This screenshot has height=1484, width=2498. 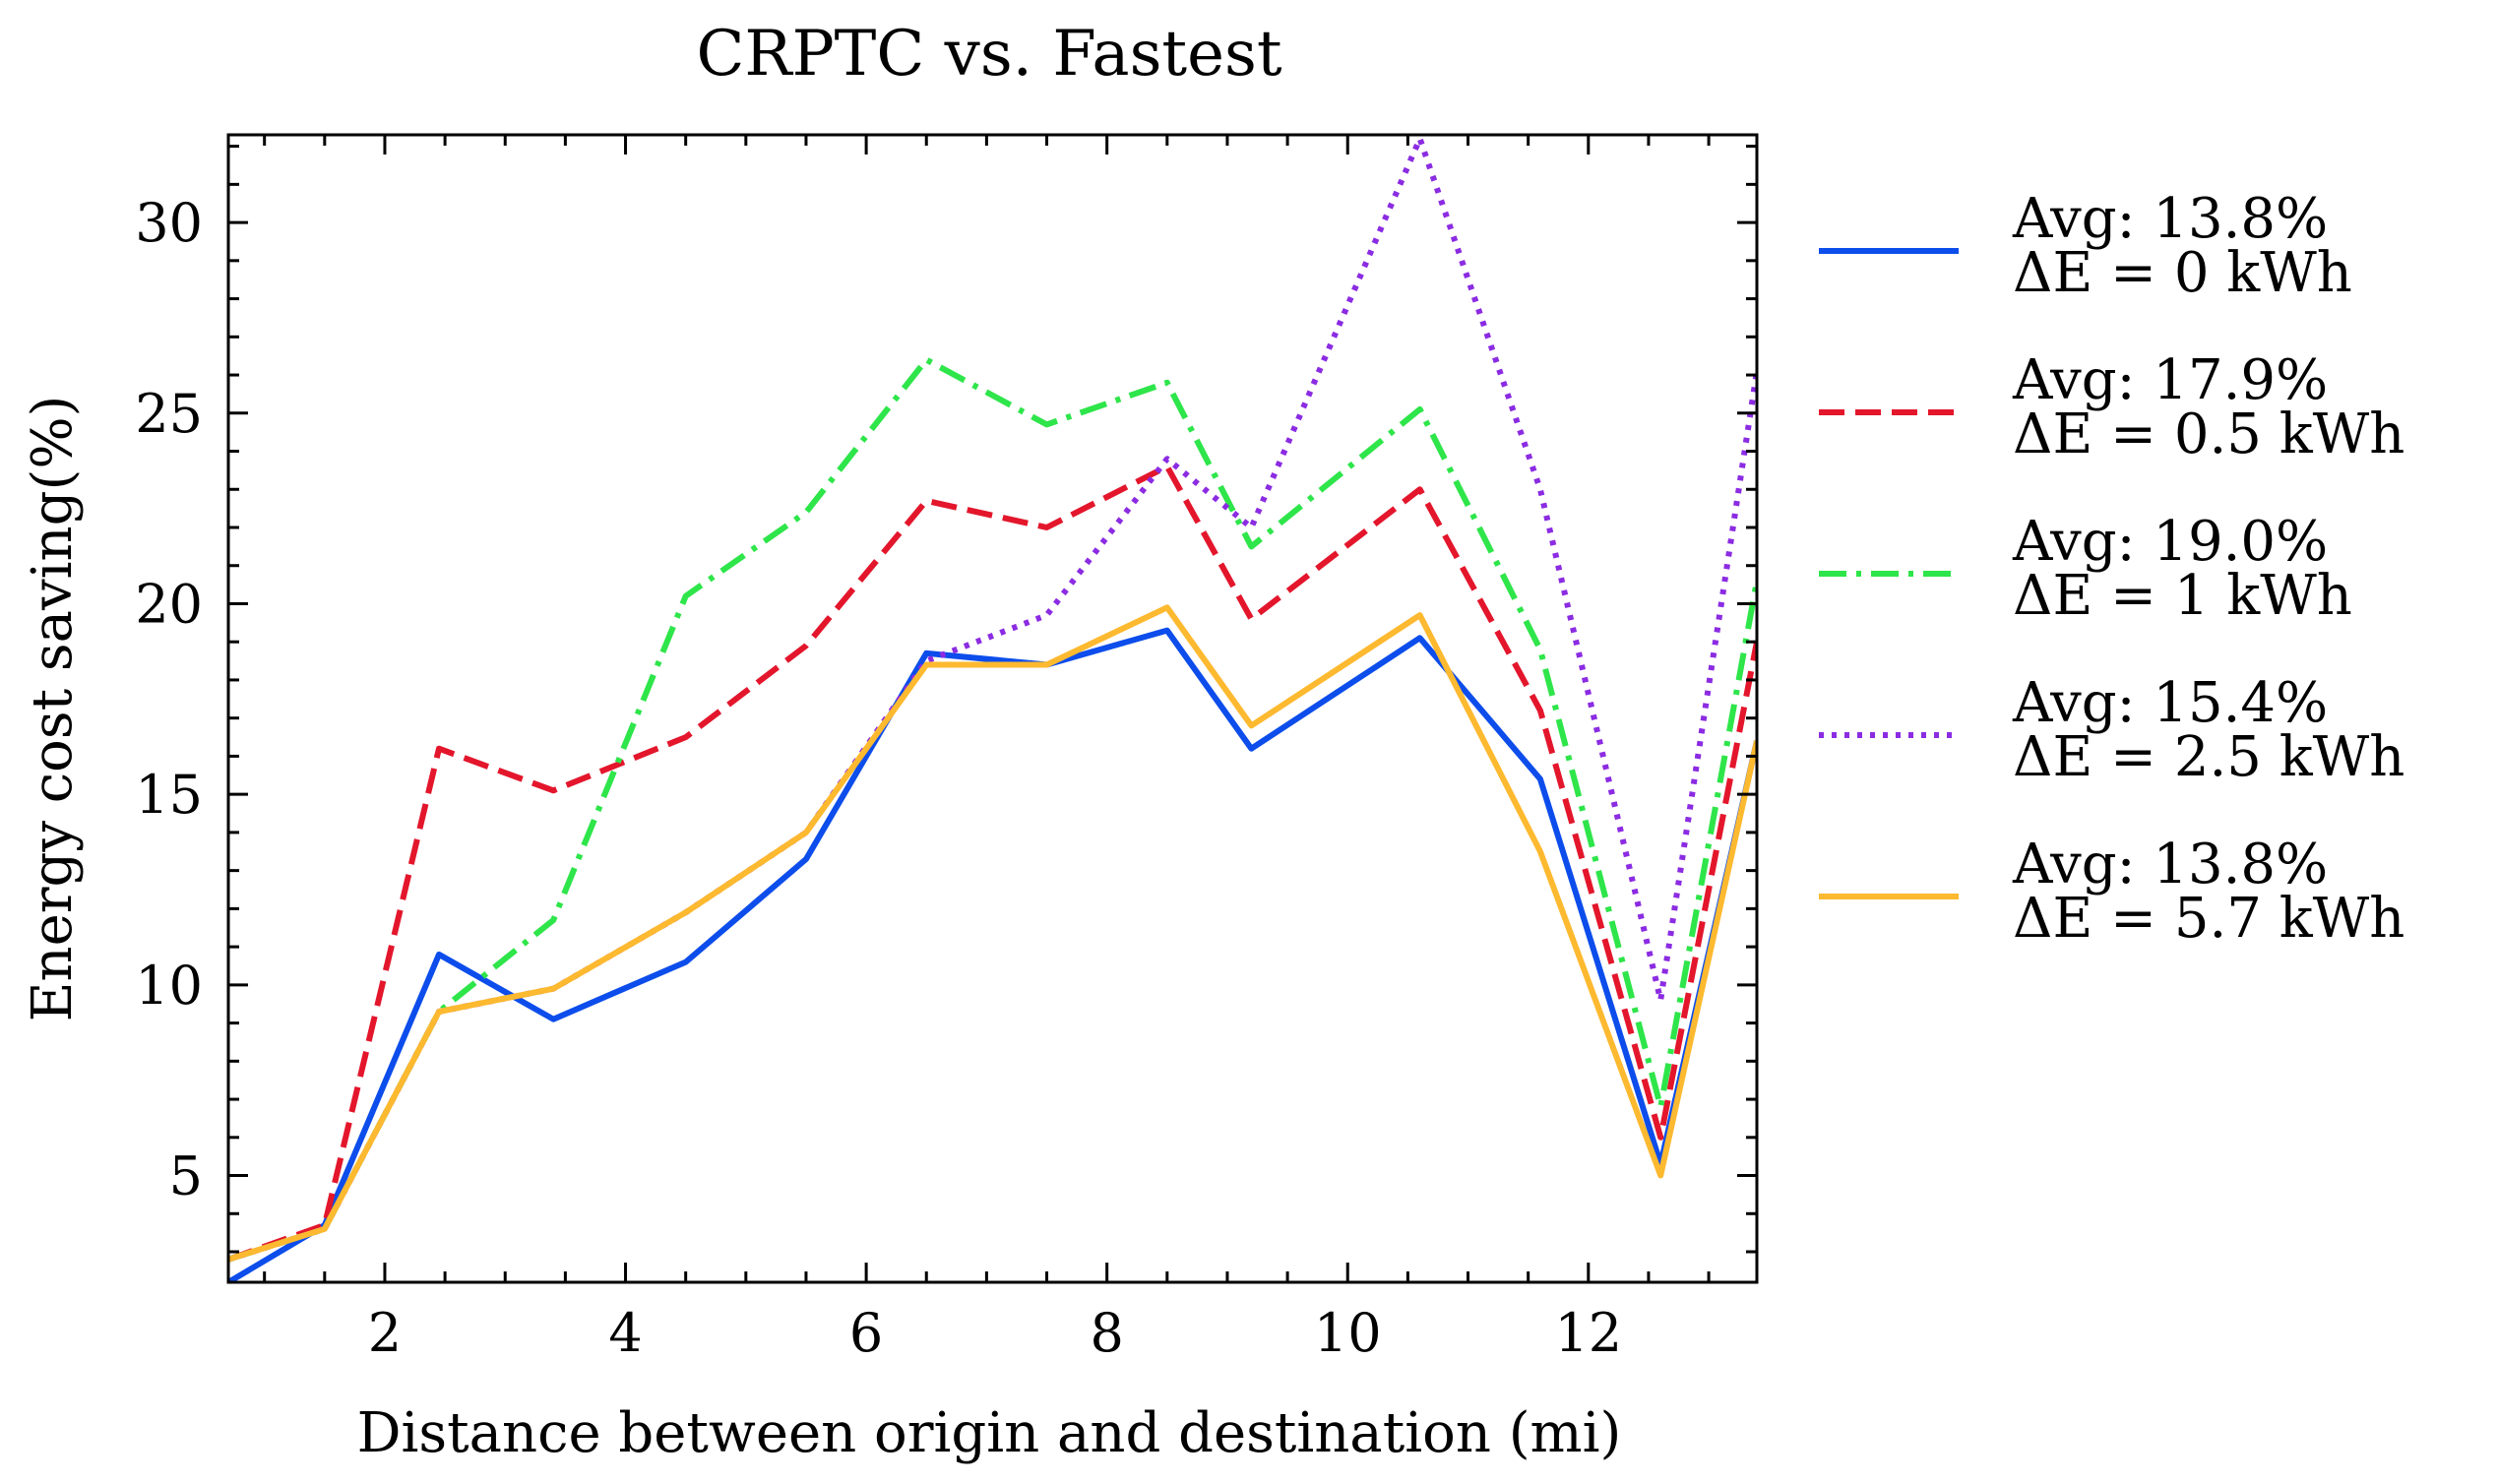 I want to click on x-tick-label: 6, so click(x=866, y=1333).